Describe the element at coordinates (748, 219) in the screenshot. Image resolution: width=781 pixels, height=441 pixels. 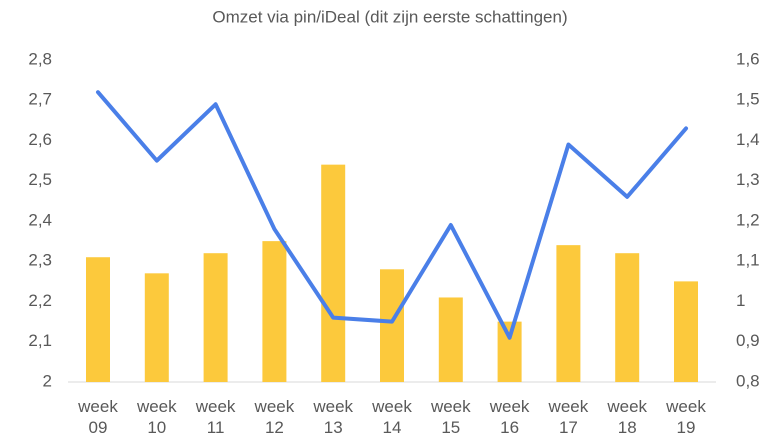
I see `y2-tick-label: 1,2` at that location.